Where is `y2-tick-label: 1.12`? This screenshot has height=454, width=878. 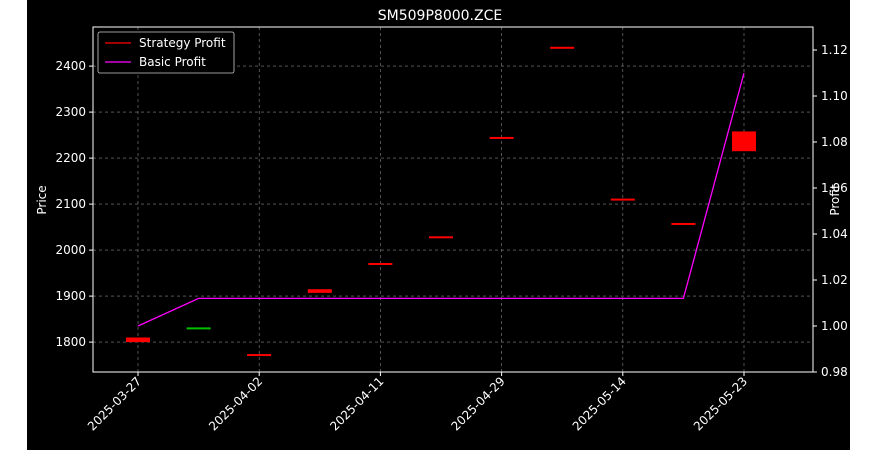
y2-tick-label: 1.12 is located at coordinates (834, 50).